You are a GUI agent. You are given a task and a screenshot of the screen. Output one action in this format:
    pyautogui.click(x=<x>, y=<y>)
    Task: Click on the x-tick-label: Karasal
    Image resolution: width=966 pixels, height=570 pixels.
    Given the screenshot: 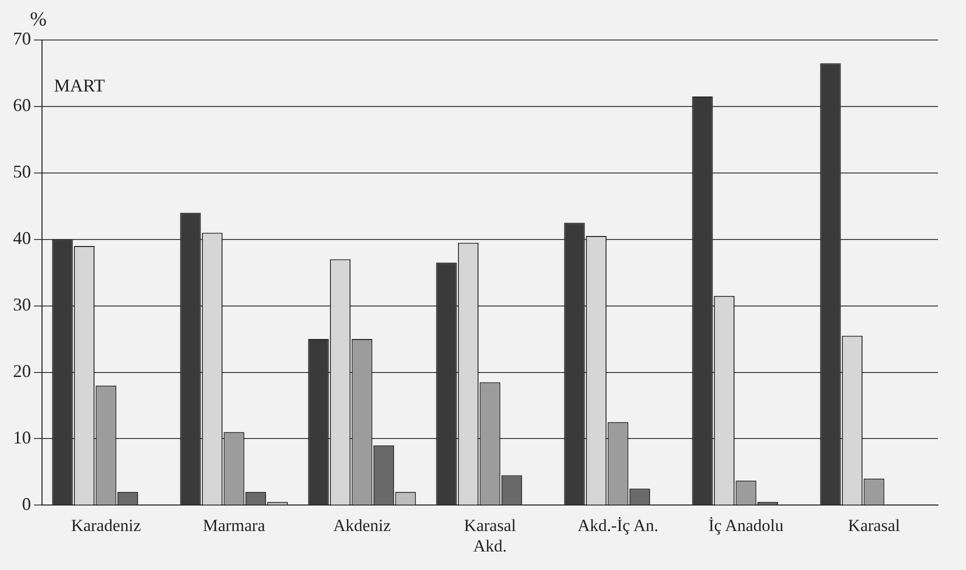 What is the action you would take?
    pyautogui.click(x=874, y=525)
    